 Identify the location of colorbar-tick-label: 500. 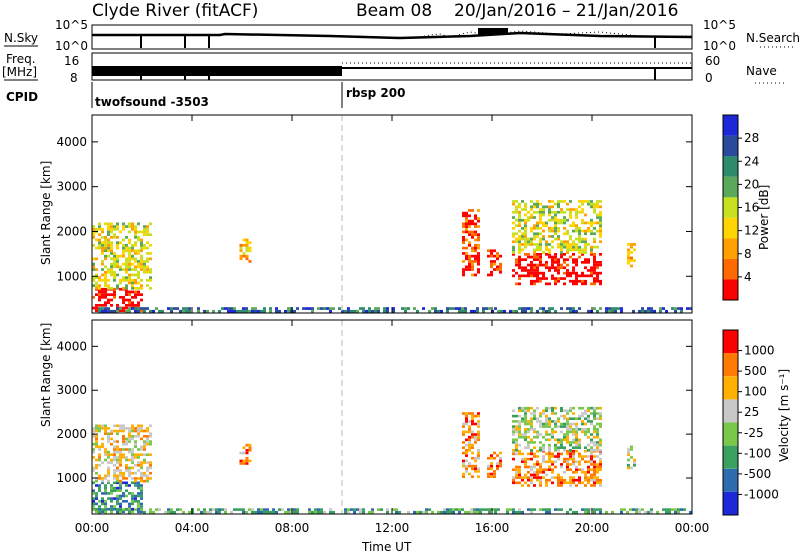
(755, 371).